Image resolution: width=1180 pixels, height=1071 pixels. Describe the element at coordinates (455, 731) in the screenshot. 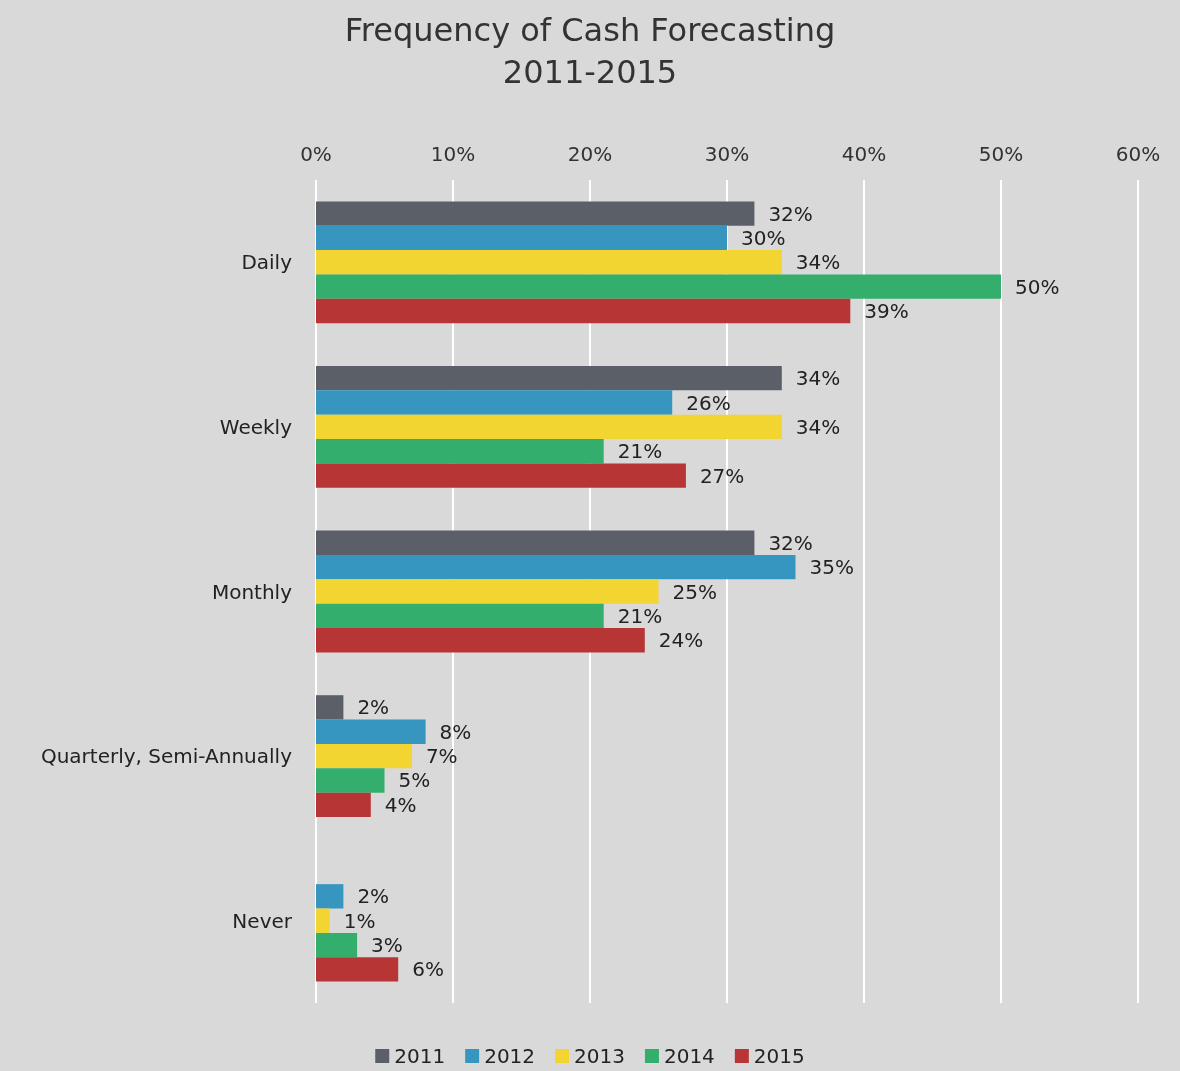

I see `data-label: 8%` at that location.